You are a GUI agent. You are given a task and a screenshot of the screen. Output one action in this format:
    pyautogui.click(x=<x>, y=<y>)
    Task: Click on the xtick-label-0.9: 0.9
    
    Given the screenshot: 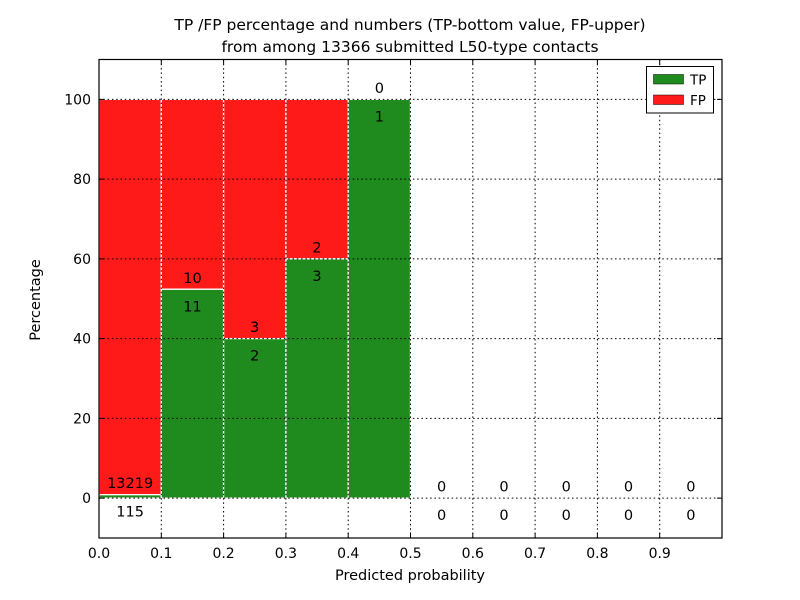 What is the action you would take?
    pyautogui.click(x=660, y=554)
    